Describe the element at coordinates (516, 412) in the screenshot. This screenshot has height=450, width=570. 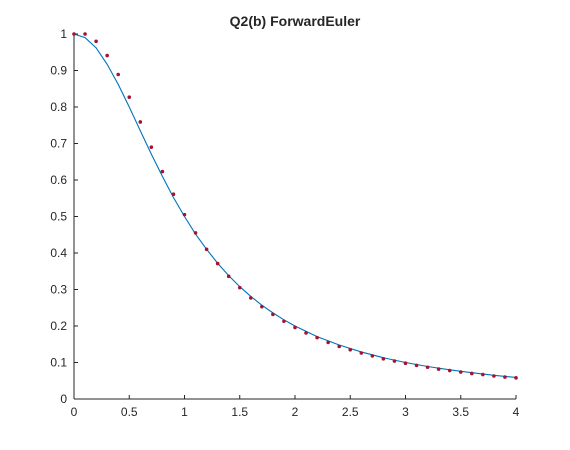
I see `x-tick-label: 4` at that location.